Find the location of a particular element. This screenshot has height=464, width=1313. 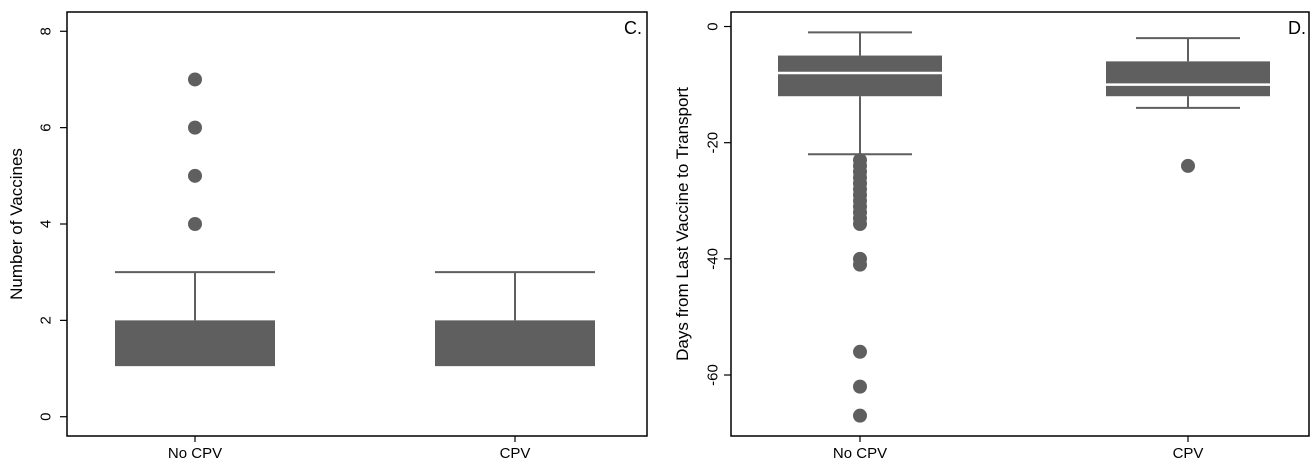

y-tick-label: 6 is located at coordinates (46, 127).